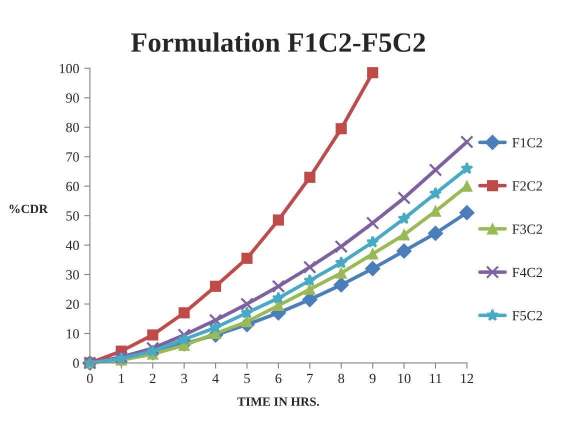 The image size is (580, 427). What do you see at coordinates (72, 127) in the screenshot?
I see `y-tick-label: 80` at bounding box center [72, 127].